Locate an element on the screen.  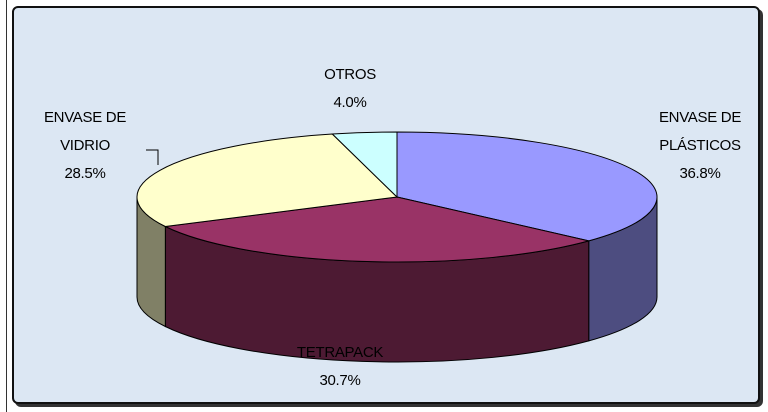
value-label: 28.5% is located at coordinates (85, 173).